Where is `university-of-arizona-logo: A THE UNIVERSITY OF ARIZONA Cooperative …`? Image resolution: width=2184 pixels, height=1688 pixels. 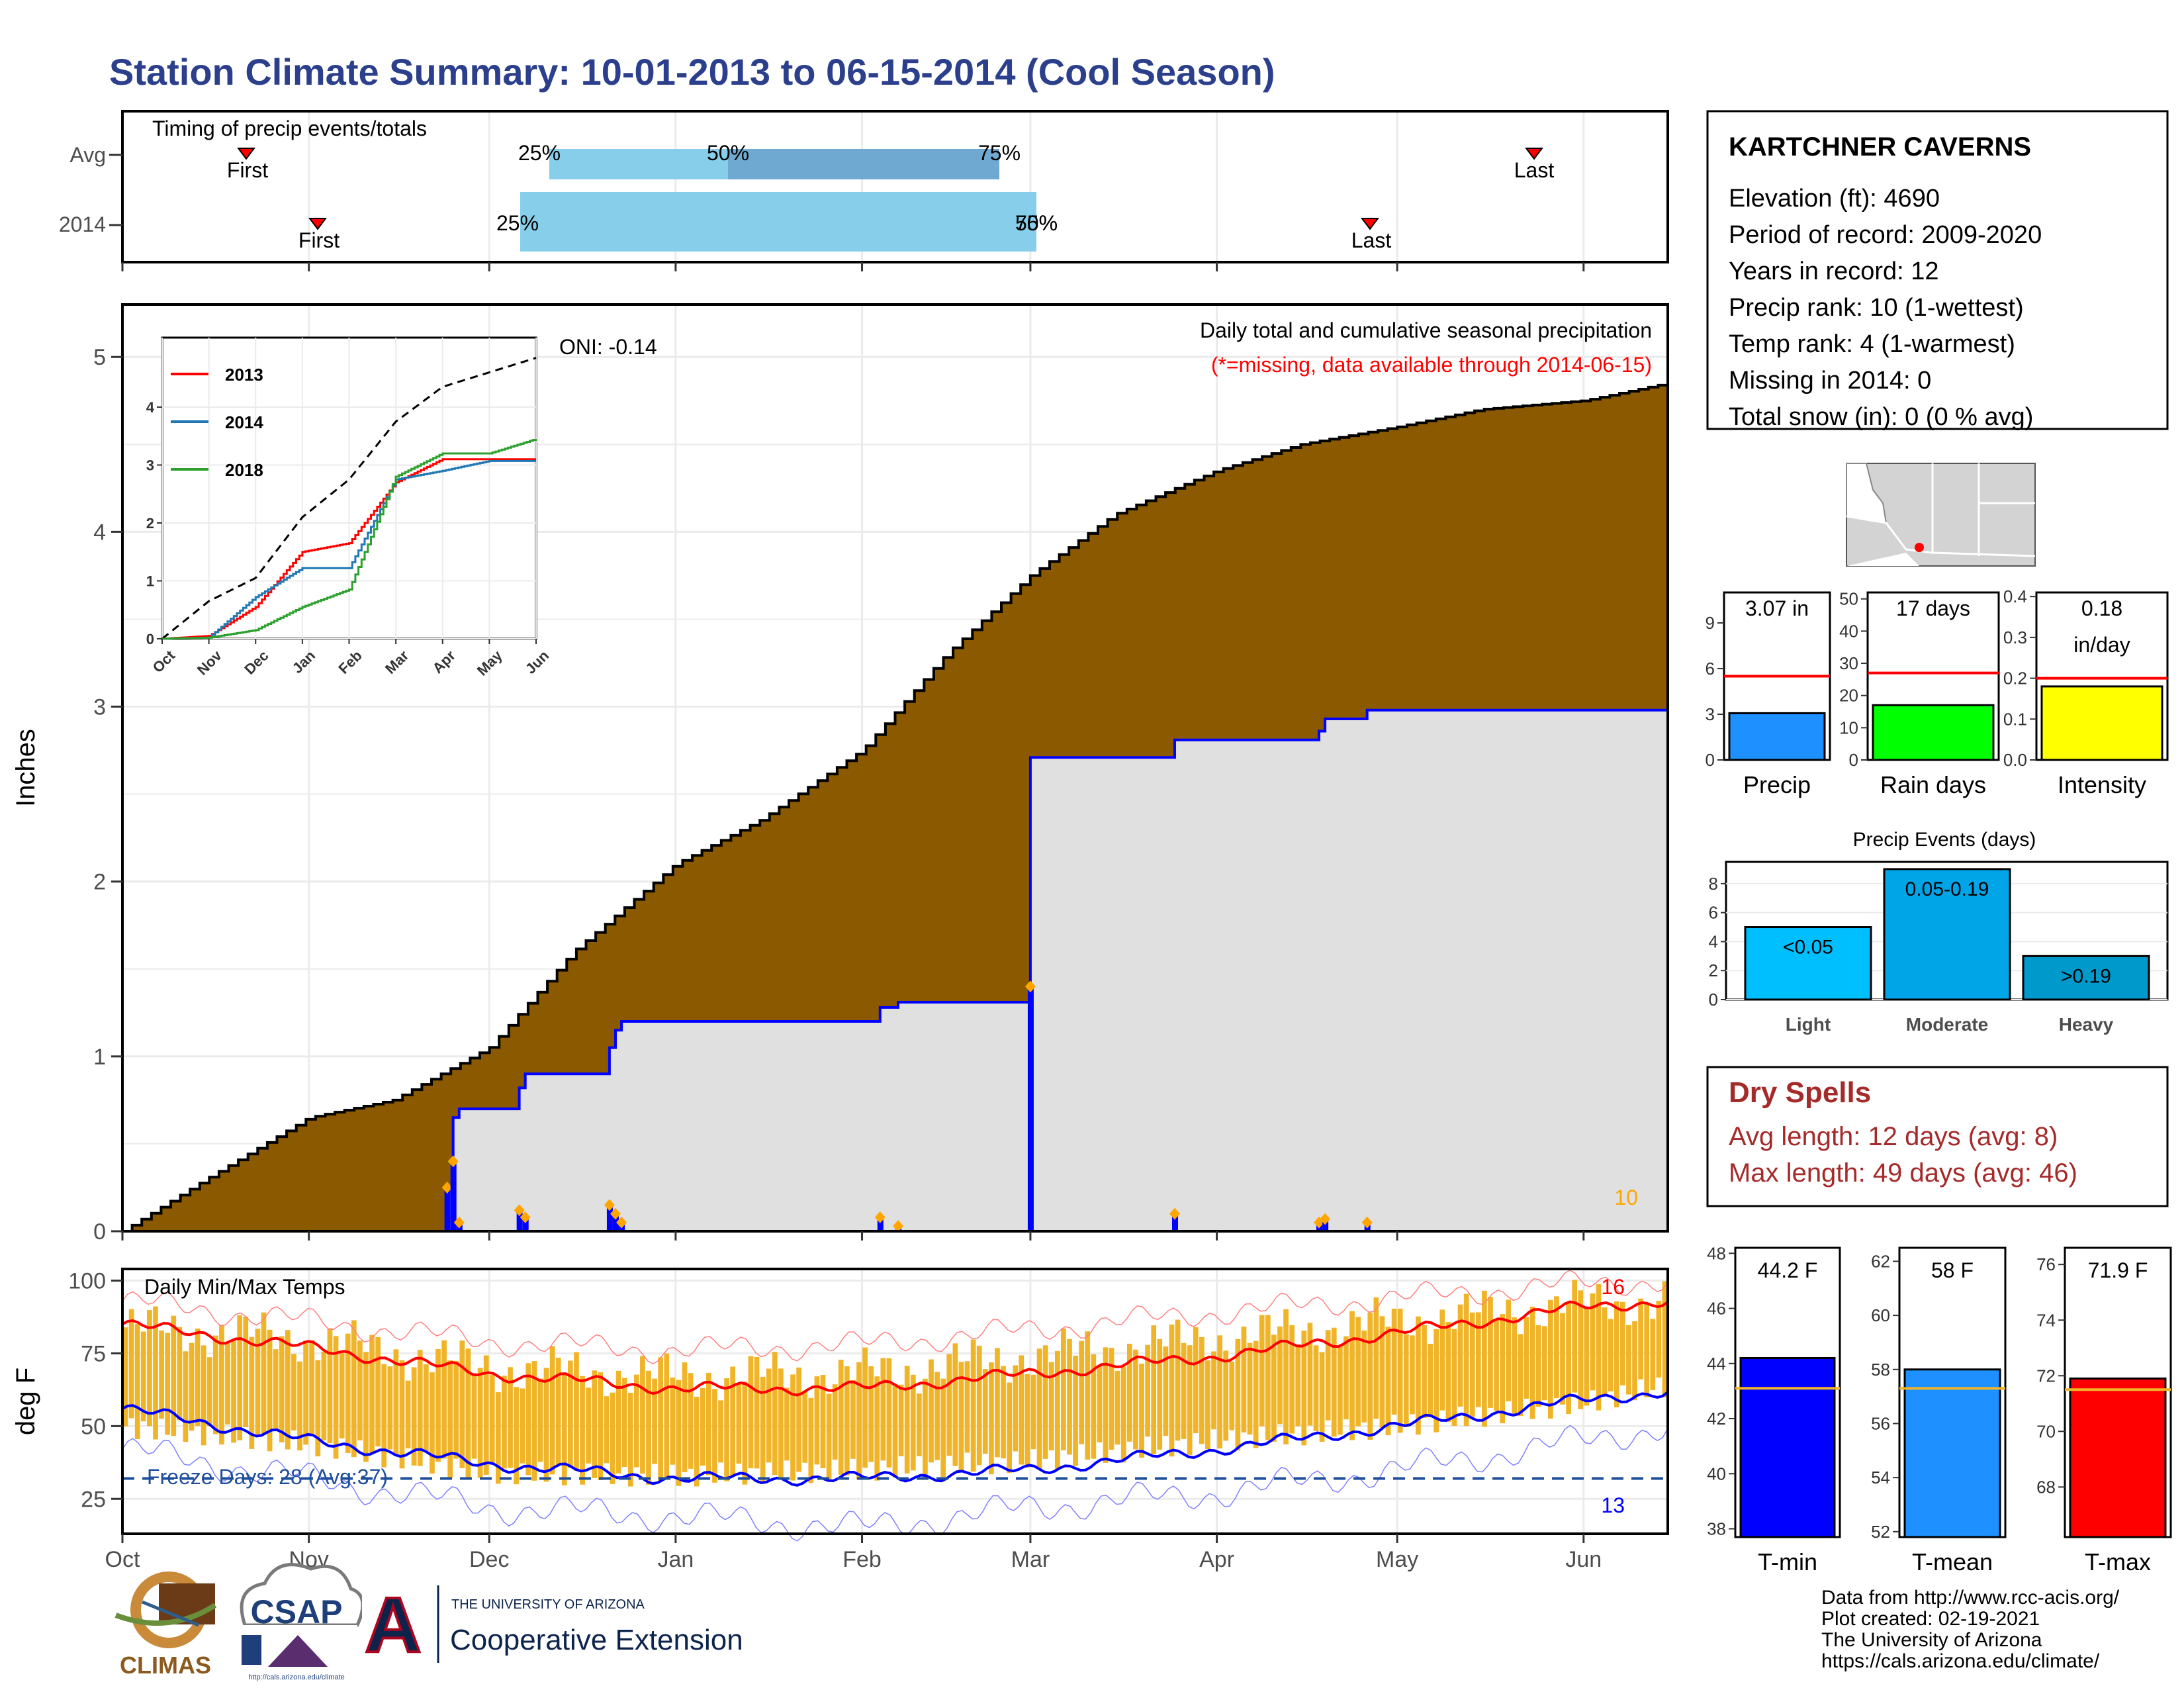 university-of-arizona-logo: A THE UNIVERSITY OF ARIZONA Cooperative … is located at coordinates (552, 1625).